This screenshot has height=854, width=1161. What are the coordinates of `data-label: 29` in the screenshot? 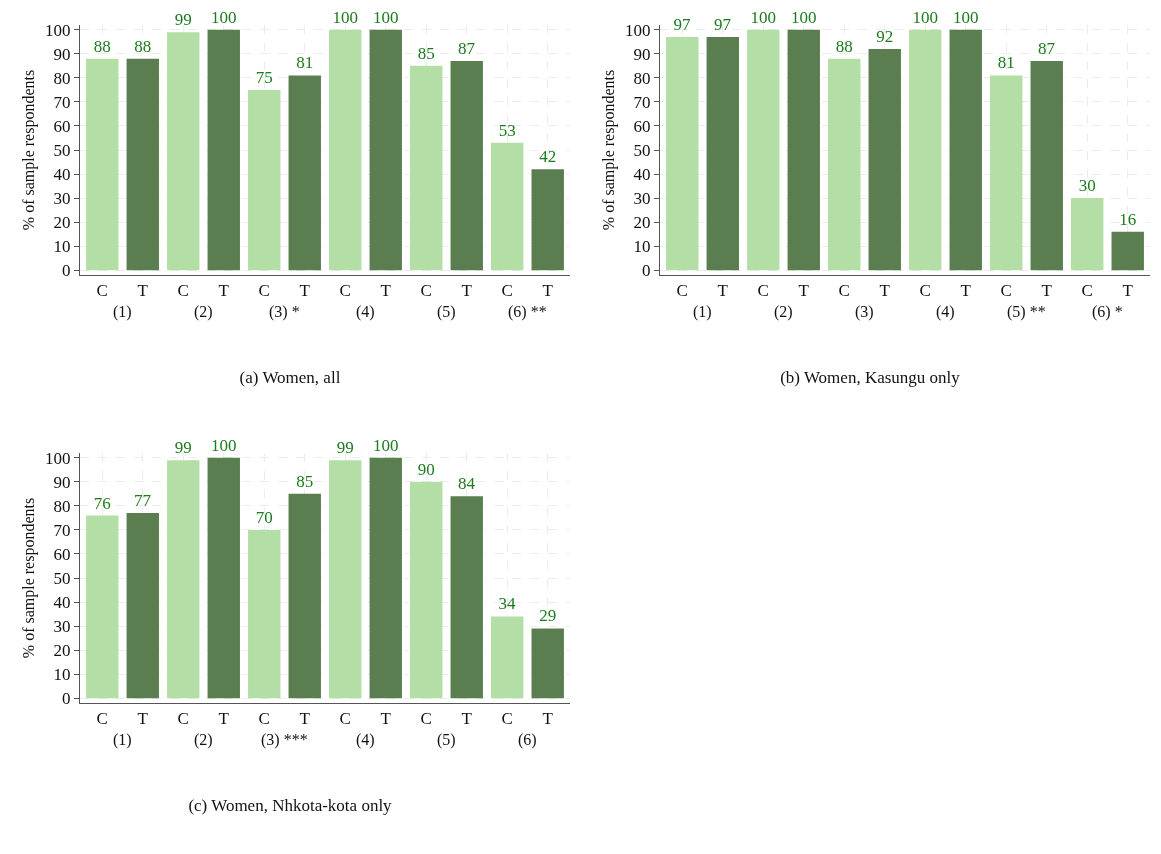 It's located at (548, 616).